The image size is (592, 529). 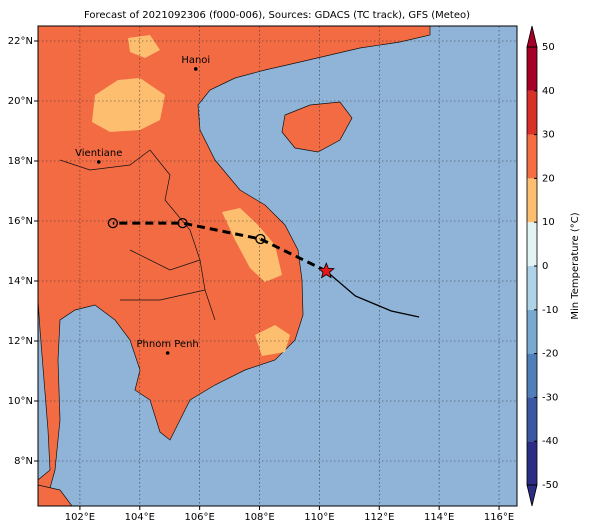 I want to click on hainan, so click(x=317, y=127).